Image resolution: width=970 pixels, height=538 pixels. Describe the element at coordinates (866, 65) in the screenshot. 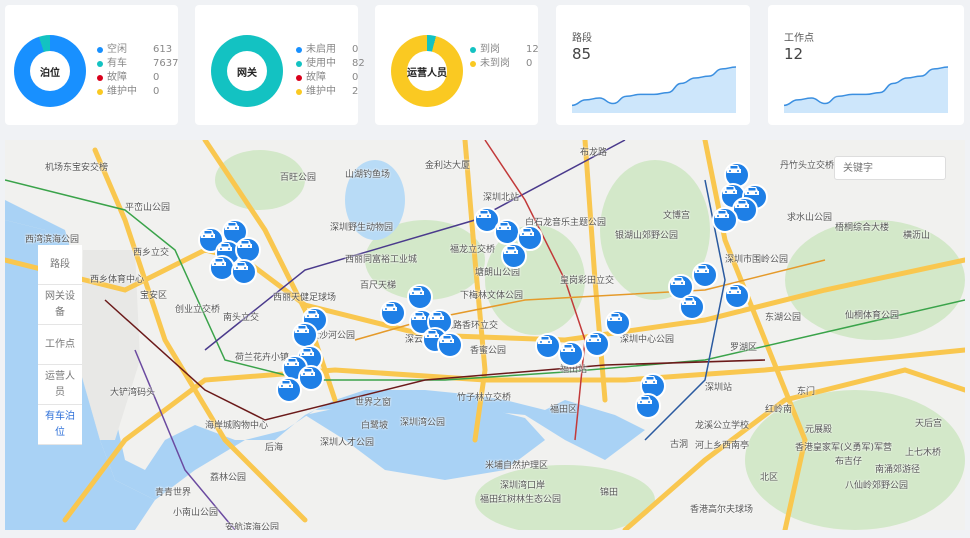

I see `work-point-card: 工作点 12` at that location.